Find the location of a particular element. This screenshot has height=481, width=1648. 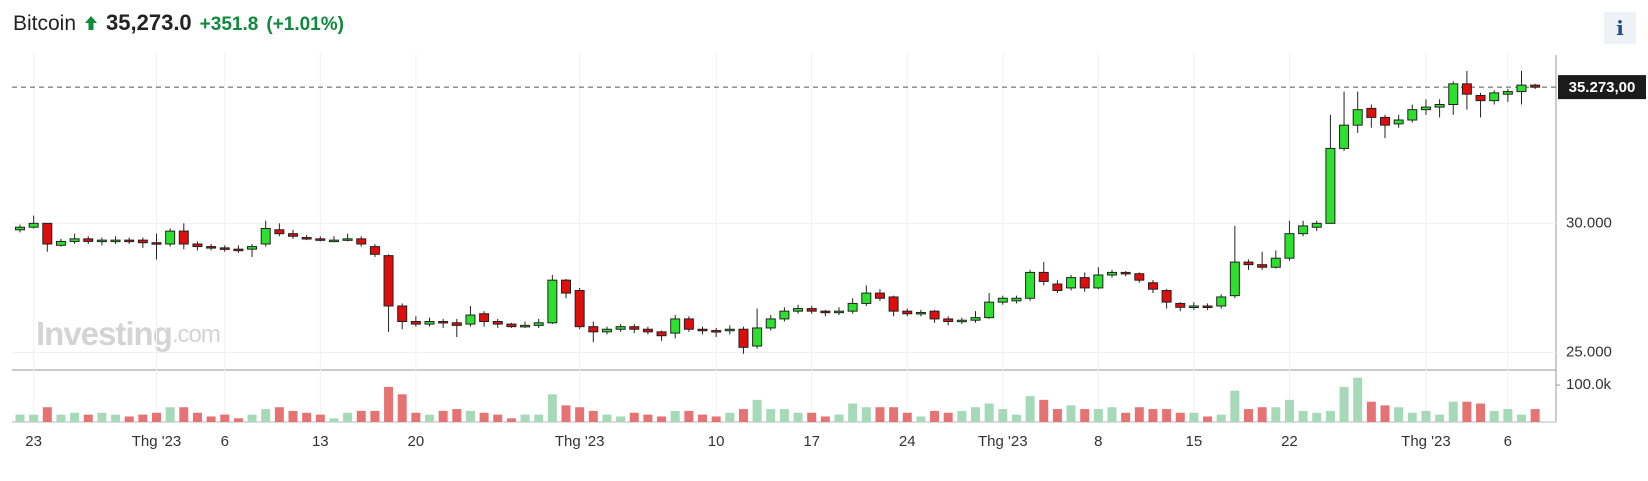

price-change: +351.8 is located at coordinates (229, 24).